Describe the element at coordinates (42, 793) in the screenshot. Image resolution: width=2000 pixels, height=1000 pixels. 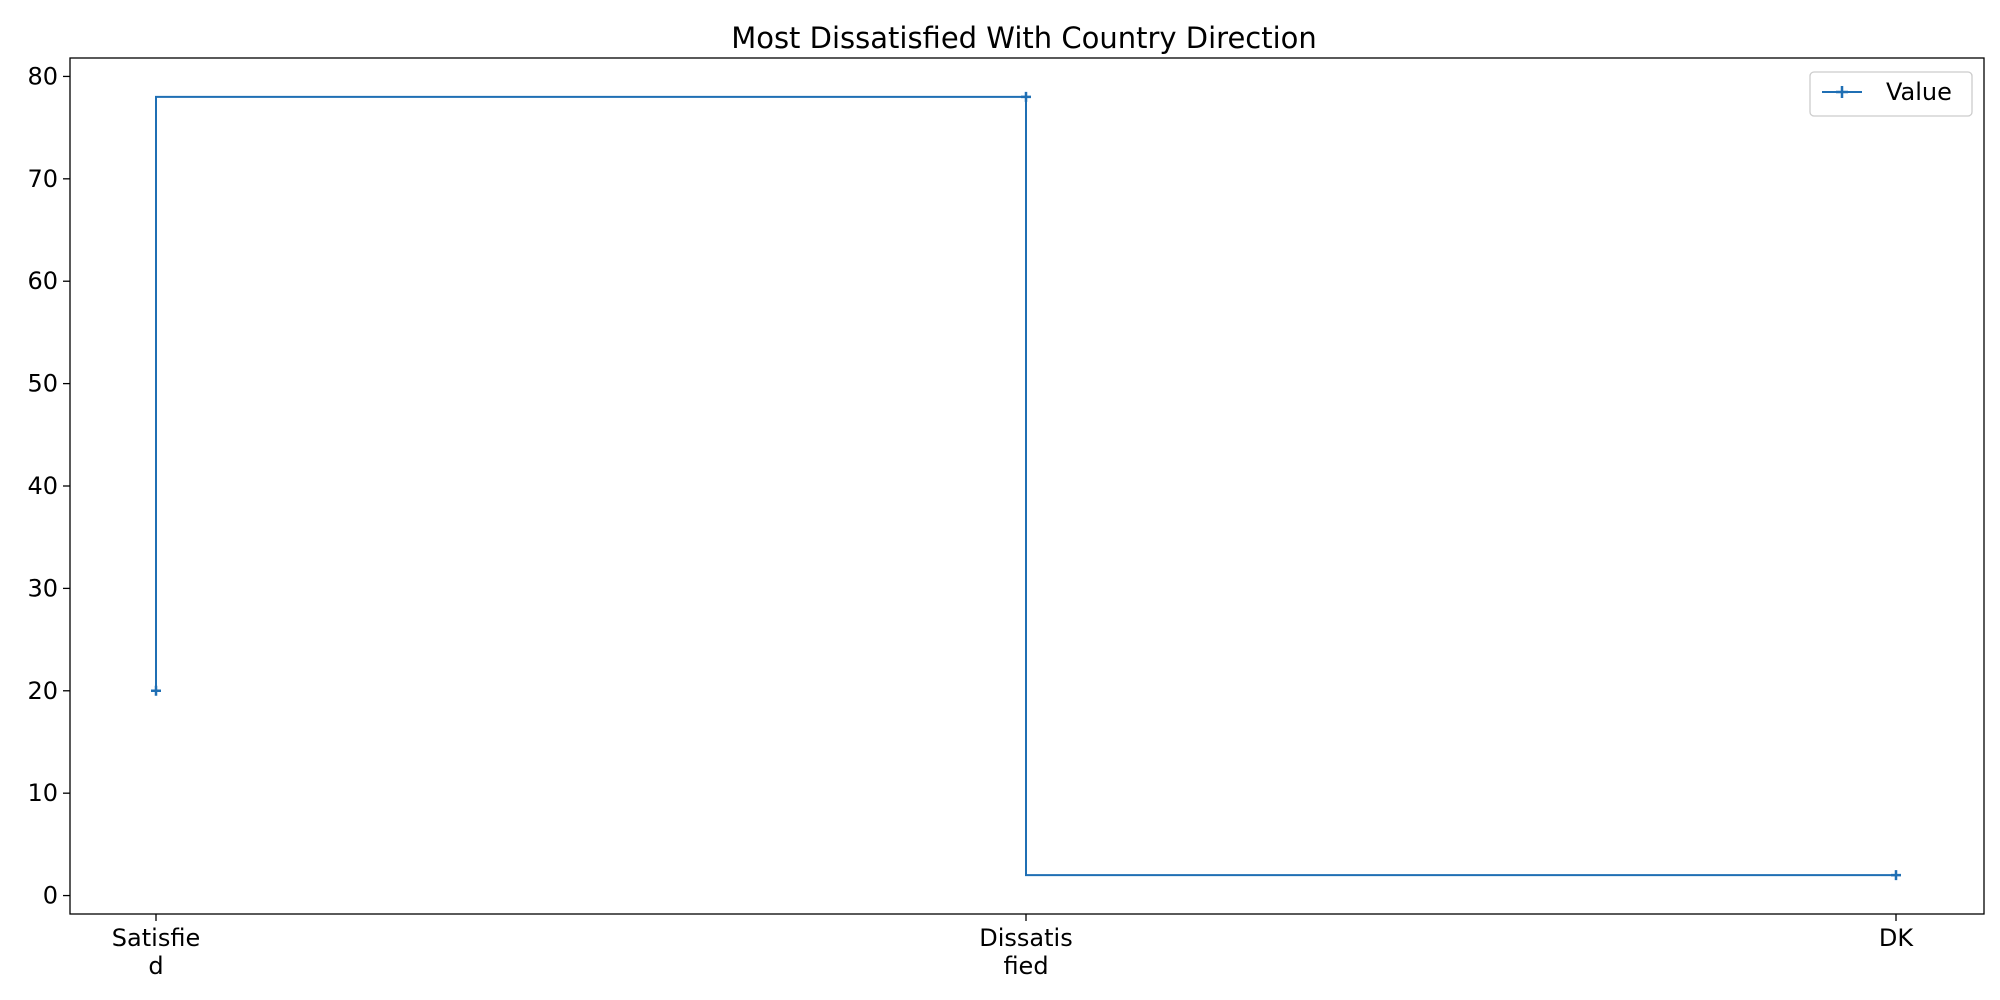
I see `y-tick-label: 10` at that location.